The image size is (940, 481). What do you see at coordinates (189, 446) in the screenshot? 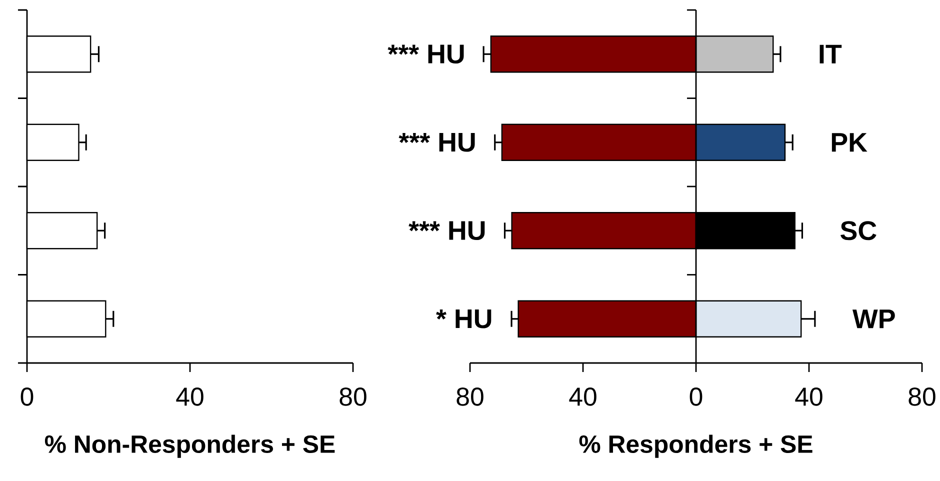
I see `x-axis-title: % Non-Responders + SE` at bounding box center [189, 446].